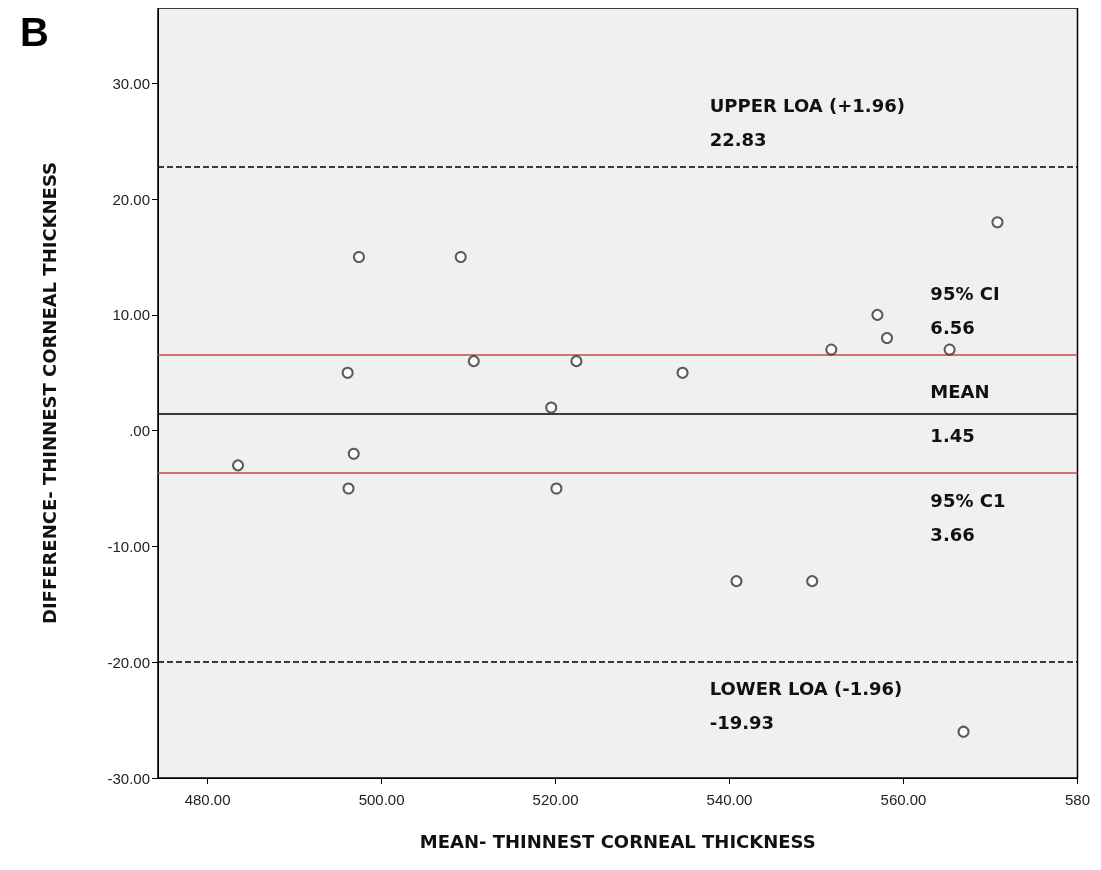 This screenshot has height=870, width=1101. I want to click on x-tick-label: 520.00, so click(555, 799).